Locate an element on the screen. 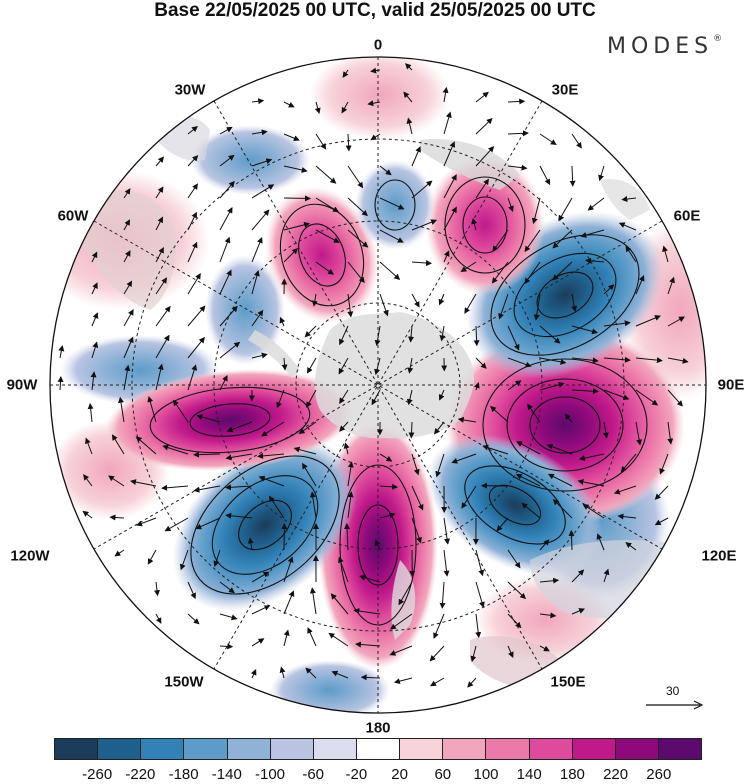 The width and height of the screenshot is (750, 784). lon-label-90w: 90W is located at coordinates (22, 385).